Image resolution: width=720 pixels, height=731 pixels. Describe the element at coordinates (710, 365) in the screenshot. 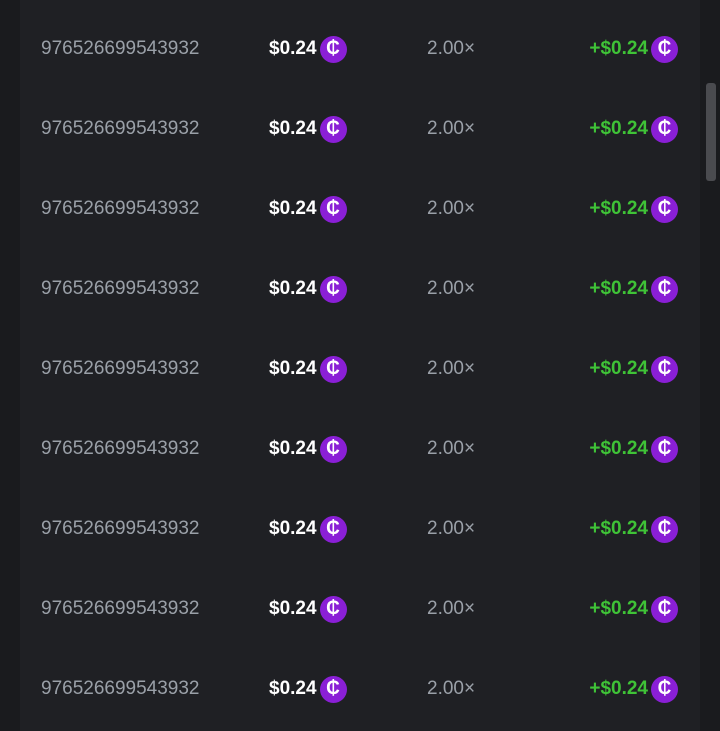

I see `scrollbar-track` at that location.